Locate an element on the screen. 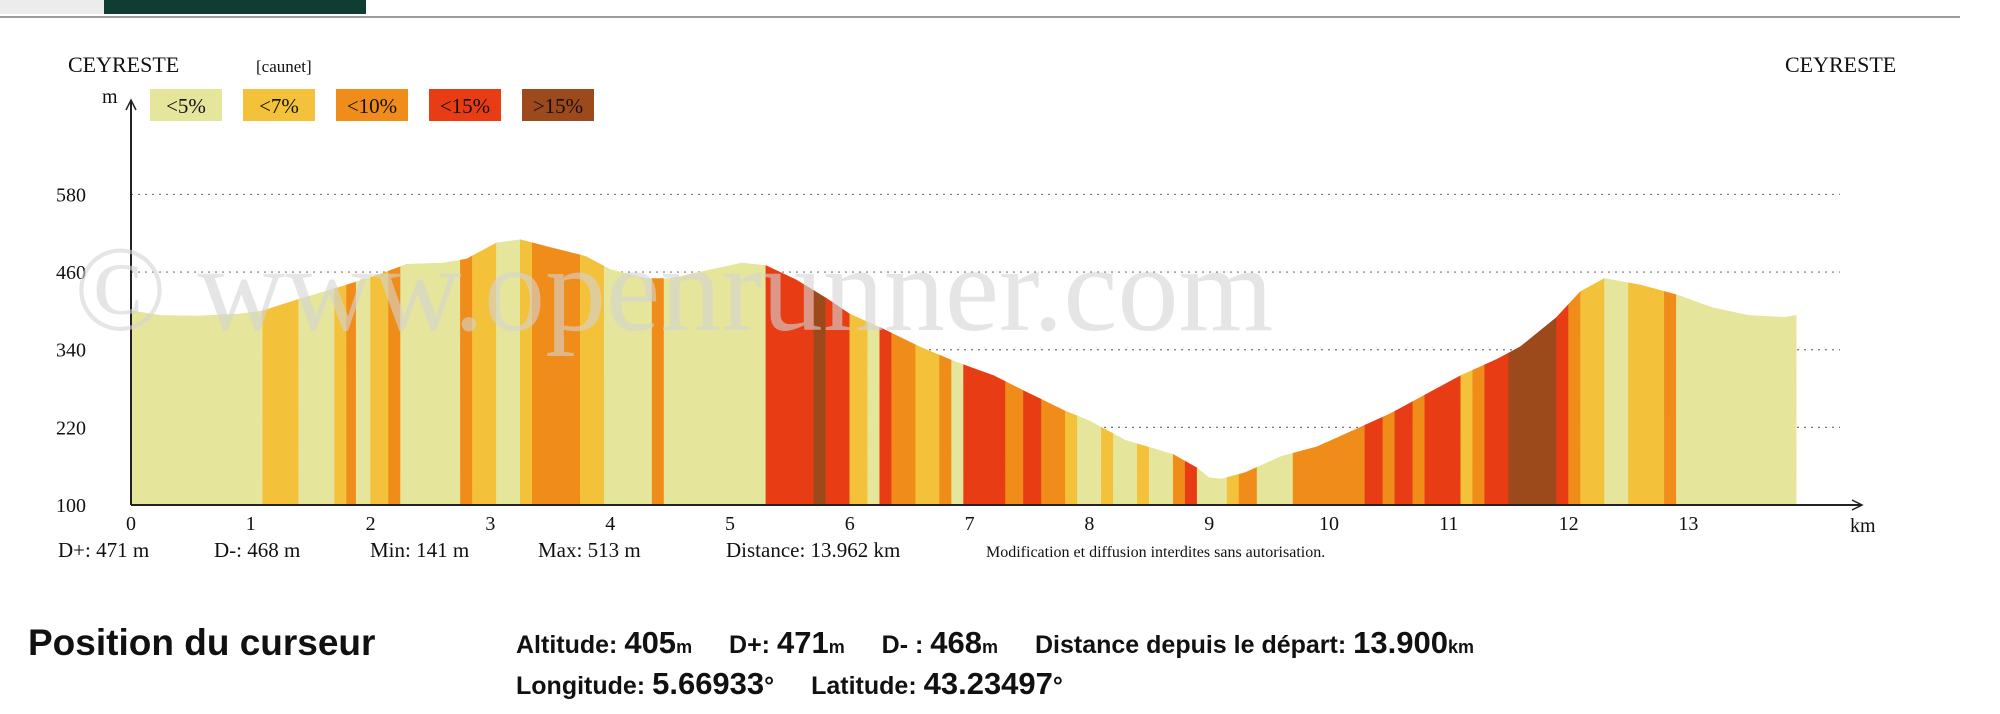  x-tick-label: 4 is located at coordinates (610, 524).